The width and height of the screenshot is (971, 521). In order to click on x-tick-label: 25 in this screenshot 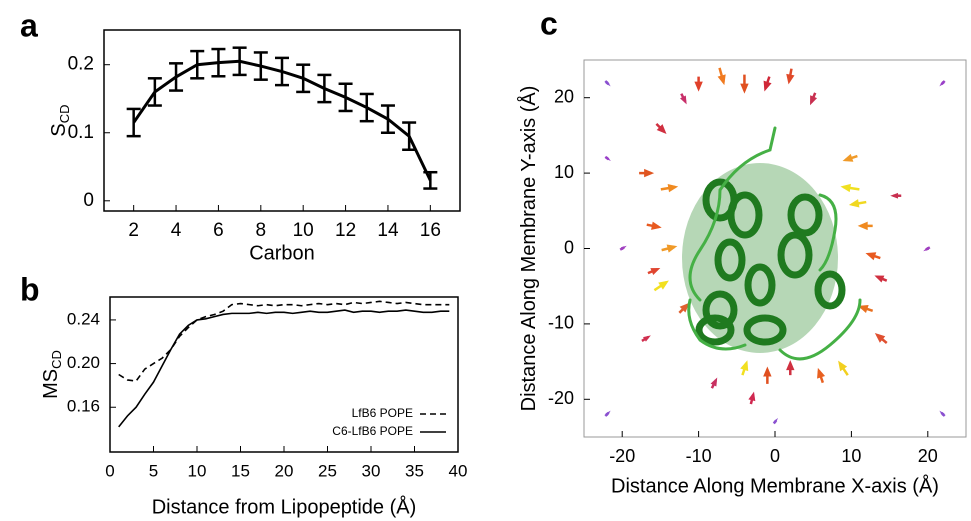, I will do `click(327, 470)`.